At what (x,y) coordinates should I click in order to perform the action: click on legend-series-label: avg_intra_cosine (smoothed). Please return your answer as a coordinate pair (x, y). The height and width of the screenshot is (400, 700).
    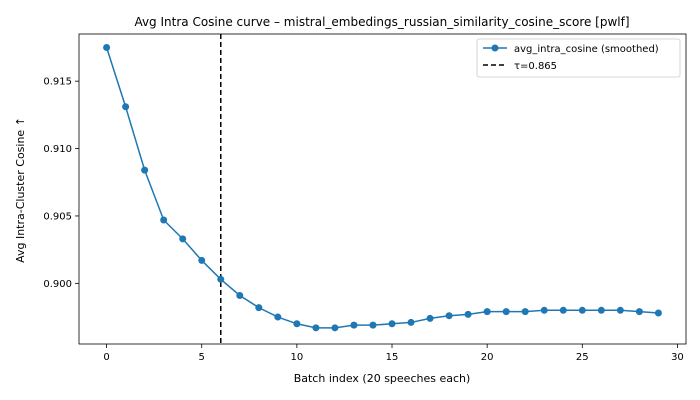
    Looking at the image, I should click on (586, 49).